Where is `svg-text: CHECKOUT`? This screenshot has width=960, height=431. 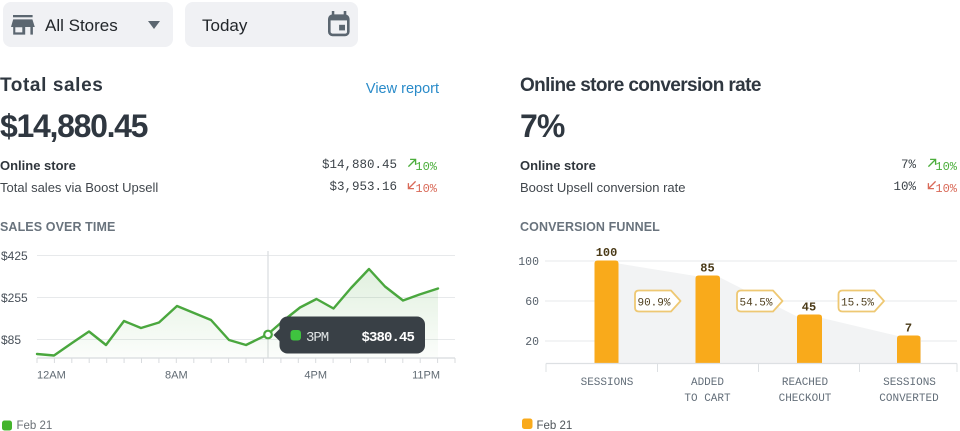
svg-text: CHECKOUT is located at coordinates (805, 399).